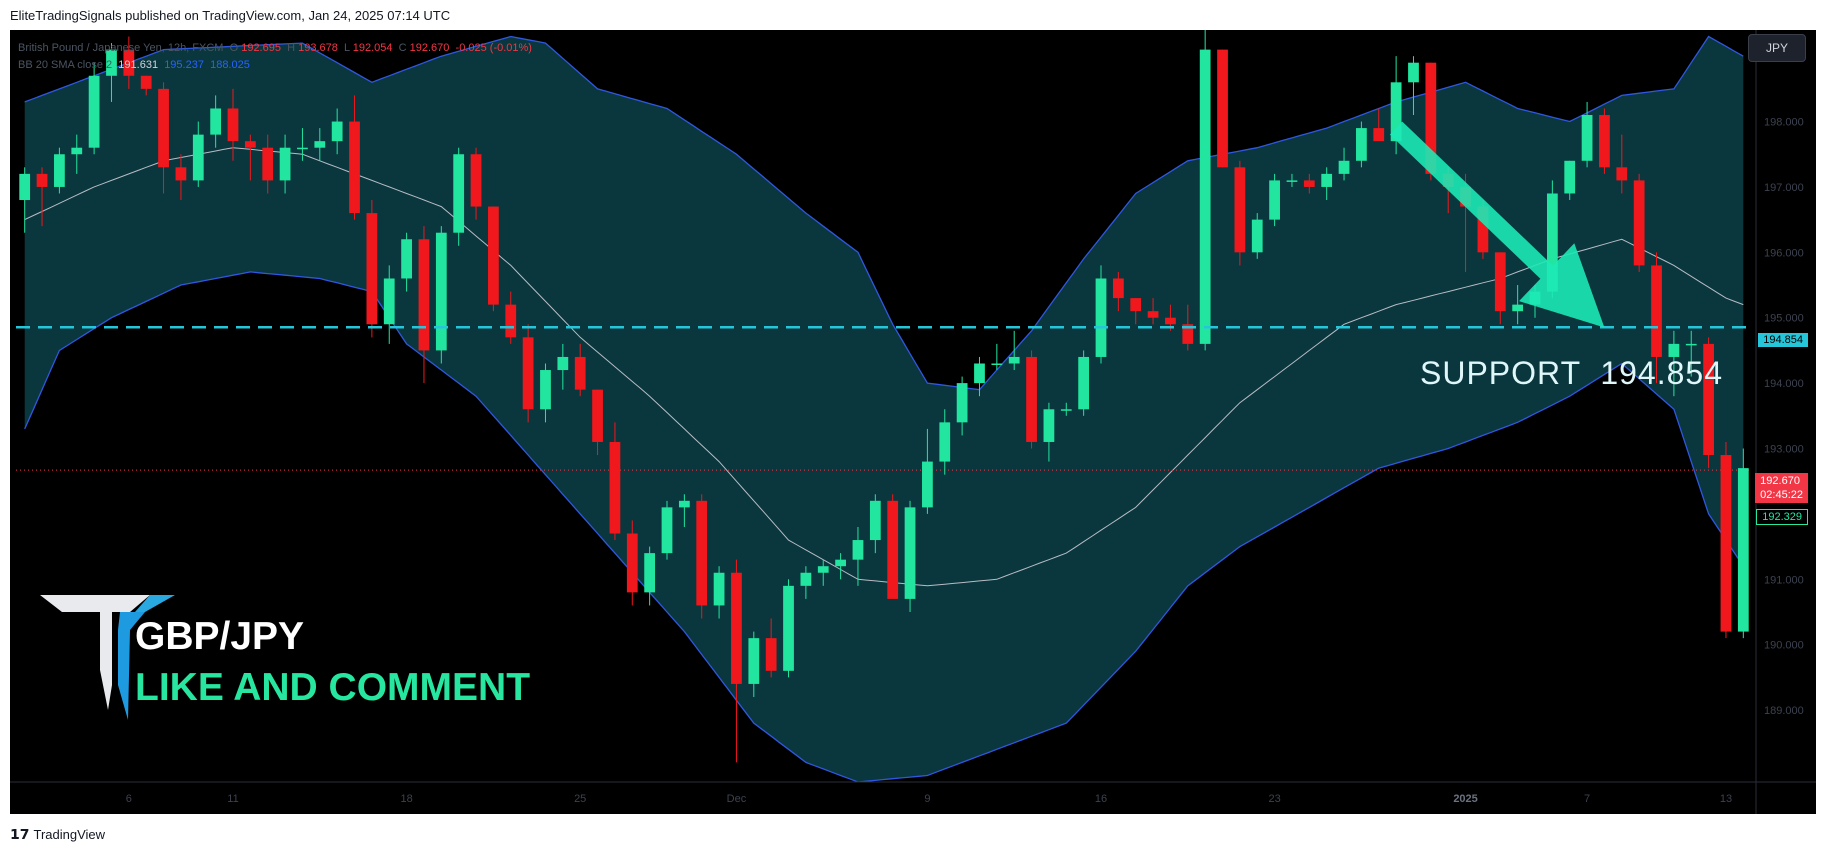  I want to click on y-tick-label: 196.000, so click(1784, 253).